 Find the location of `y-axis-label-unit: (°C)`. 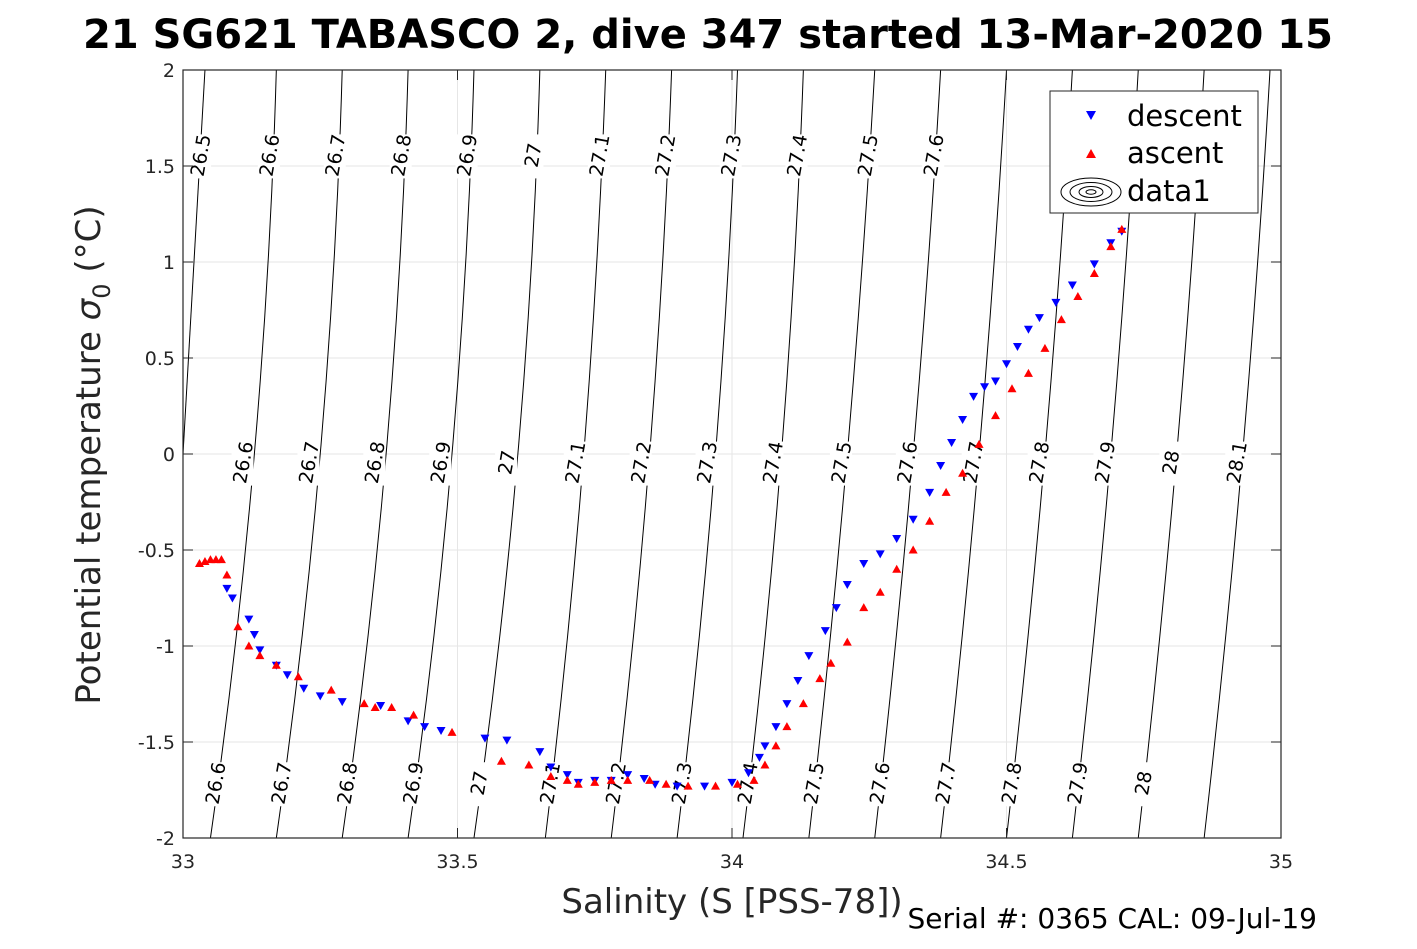

y-axis-label-unit: (°C) is located at coordinates (89, 238).